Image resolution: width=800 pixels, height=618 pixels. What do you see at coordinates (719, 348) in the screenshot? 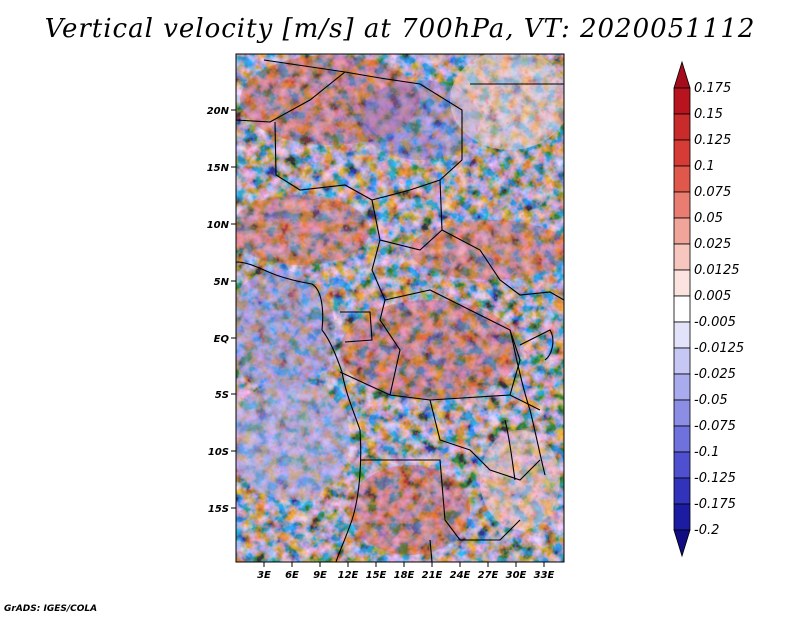
I see `colorbar-label: -0.0125` at bounding box center [719, 348].